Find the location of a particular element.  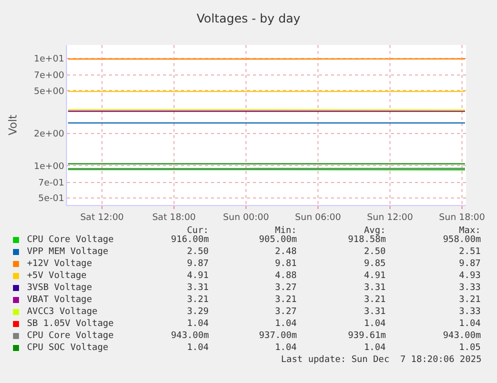

legend-label: VPP MEM Voltage is located at coordinates (67, 252).